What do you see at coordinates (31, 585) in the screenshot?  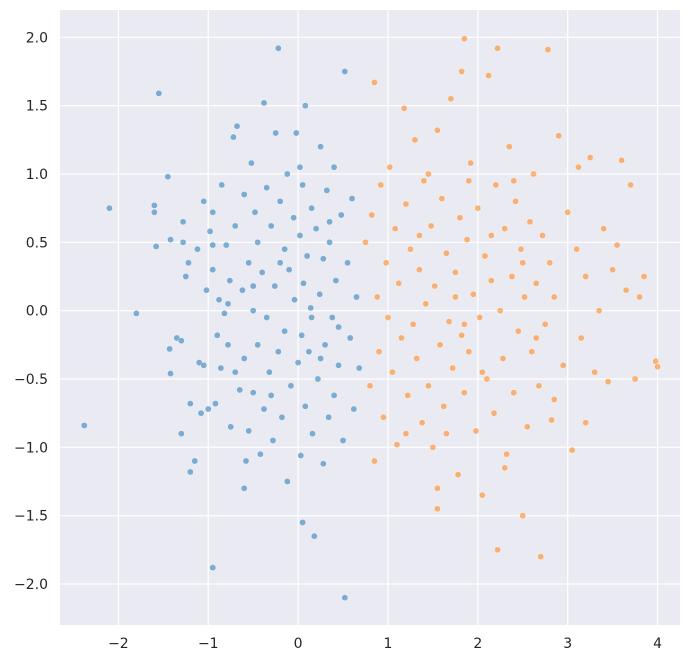 I see `y-tick-label: −2.0` at bounding box center [31, 585].